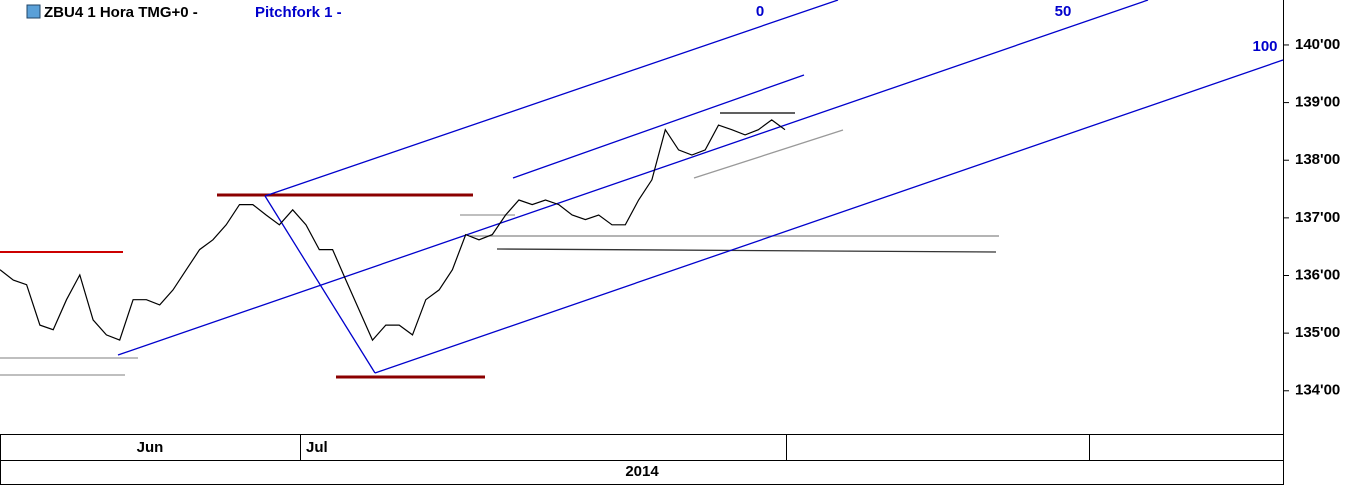 This screenshot has height=485, width=1364. What do you see at coordinates (33, 11) in the screenshot?
I see `symbol-icon` at bounding box center [33, 11].